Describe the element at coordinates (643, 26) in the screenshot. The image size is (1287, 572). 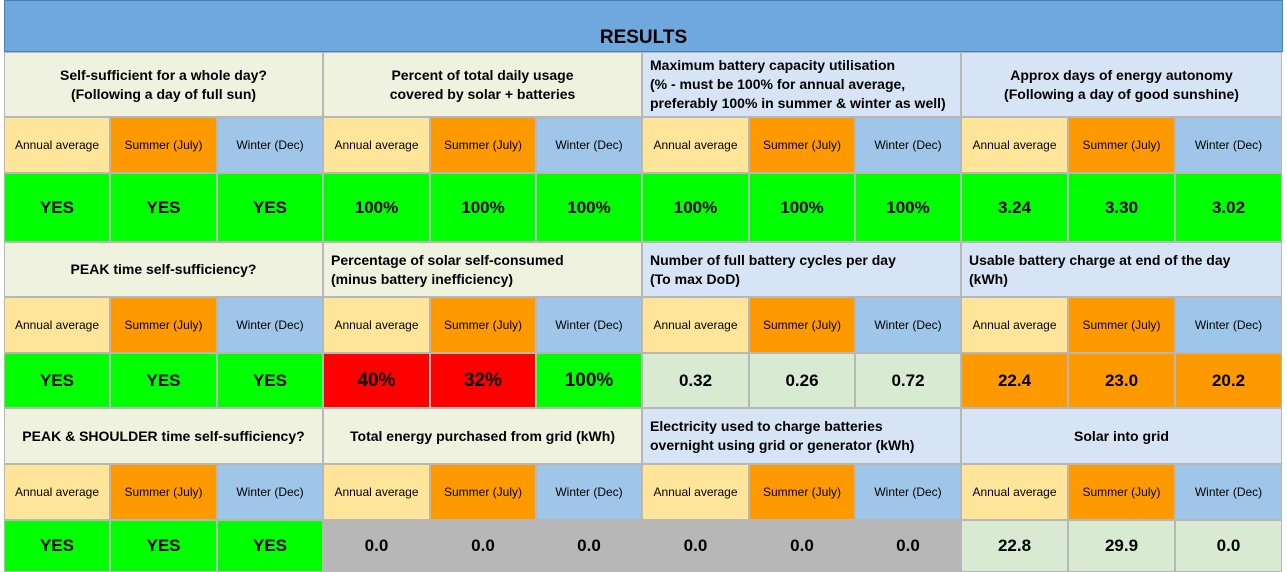
I see `results-title-bar: RESULTS` at that location.